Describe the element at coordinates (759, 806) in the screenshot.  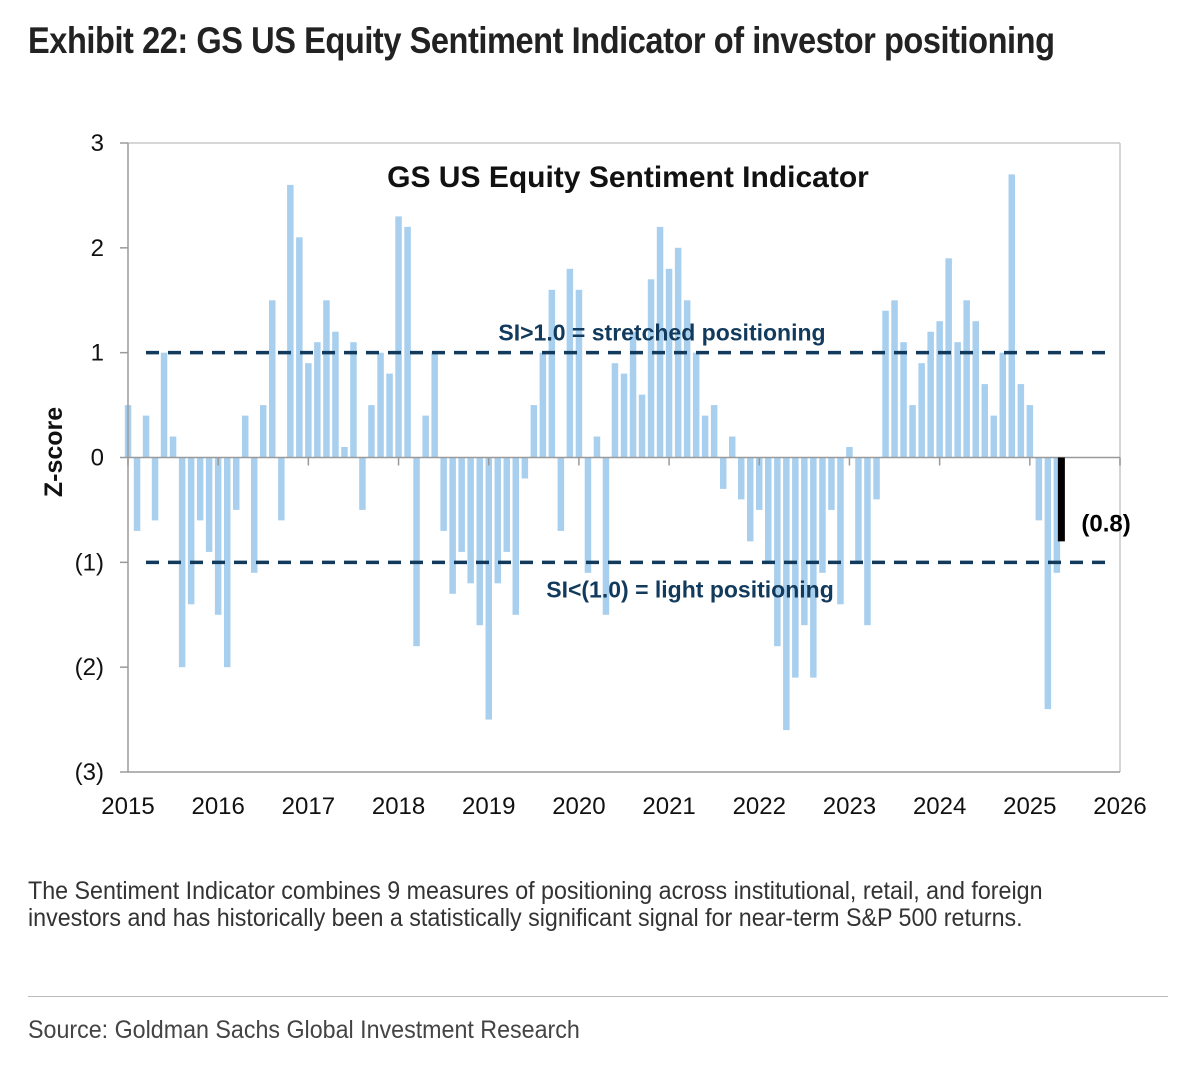
I see `x-tick-label: 2022` at that location.